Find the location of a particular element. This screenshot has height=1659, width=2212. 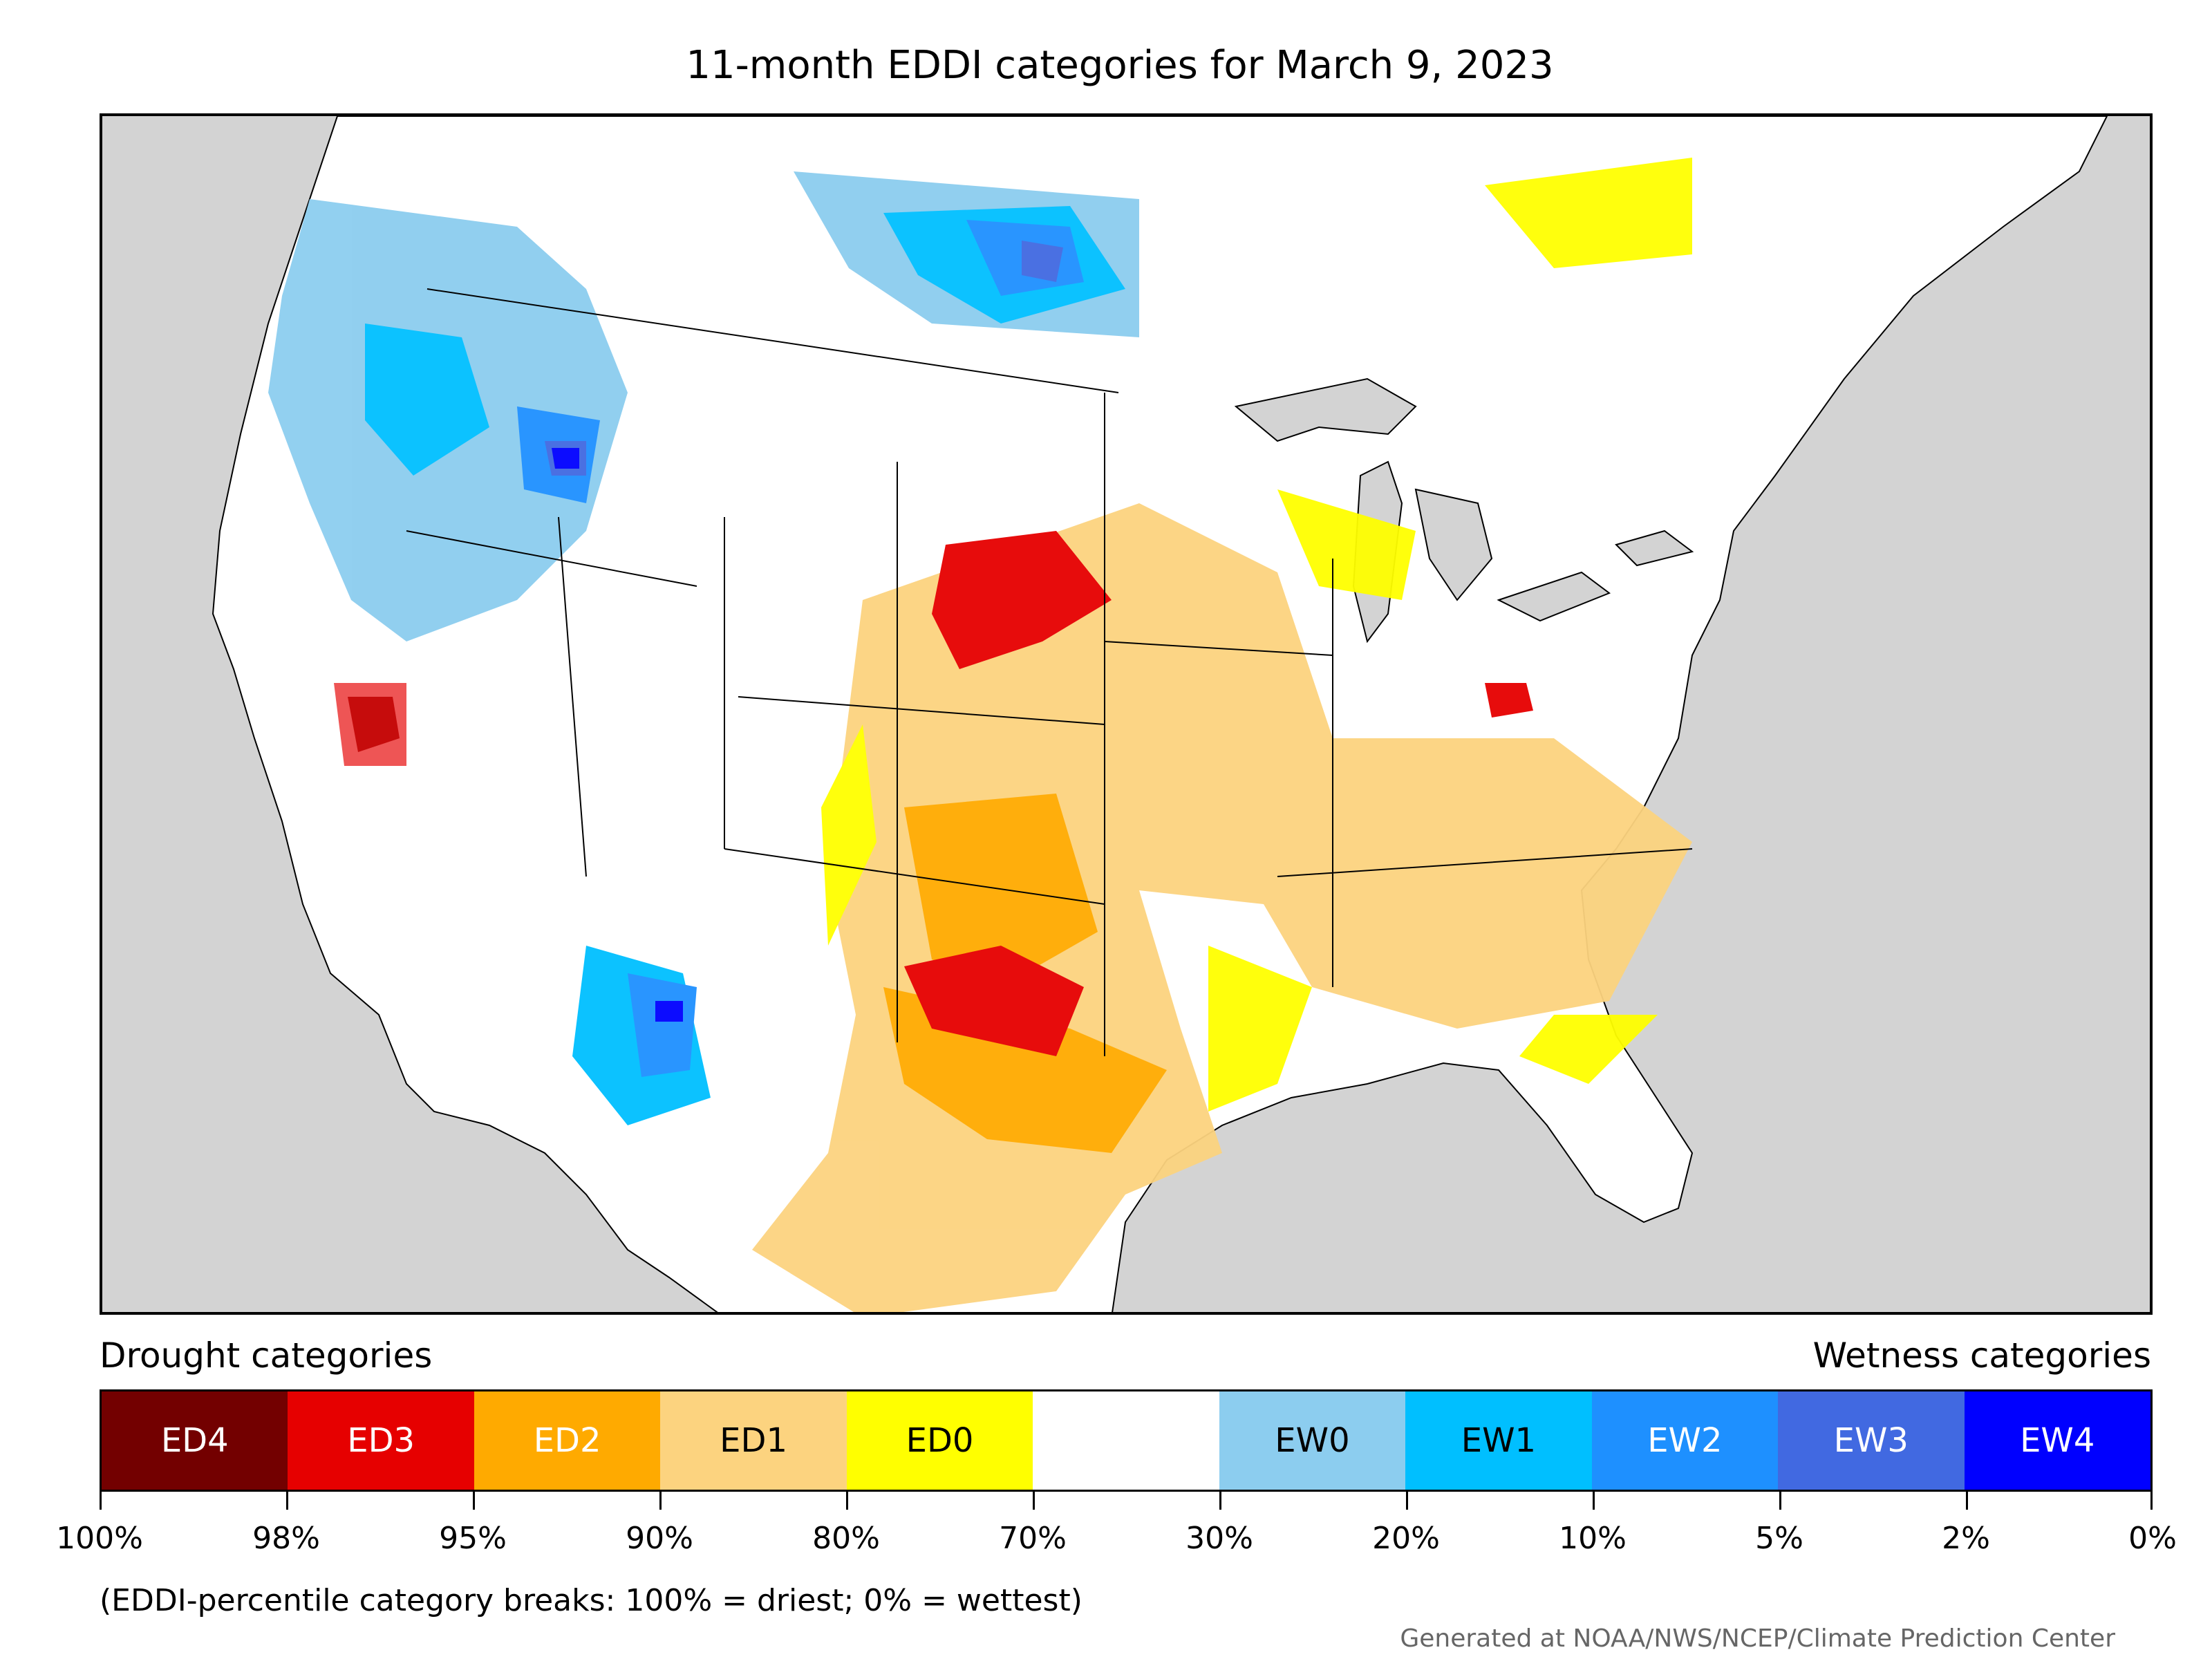

swatch-ed2: ED2 is located at coordinates (567, 1441).